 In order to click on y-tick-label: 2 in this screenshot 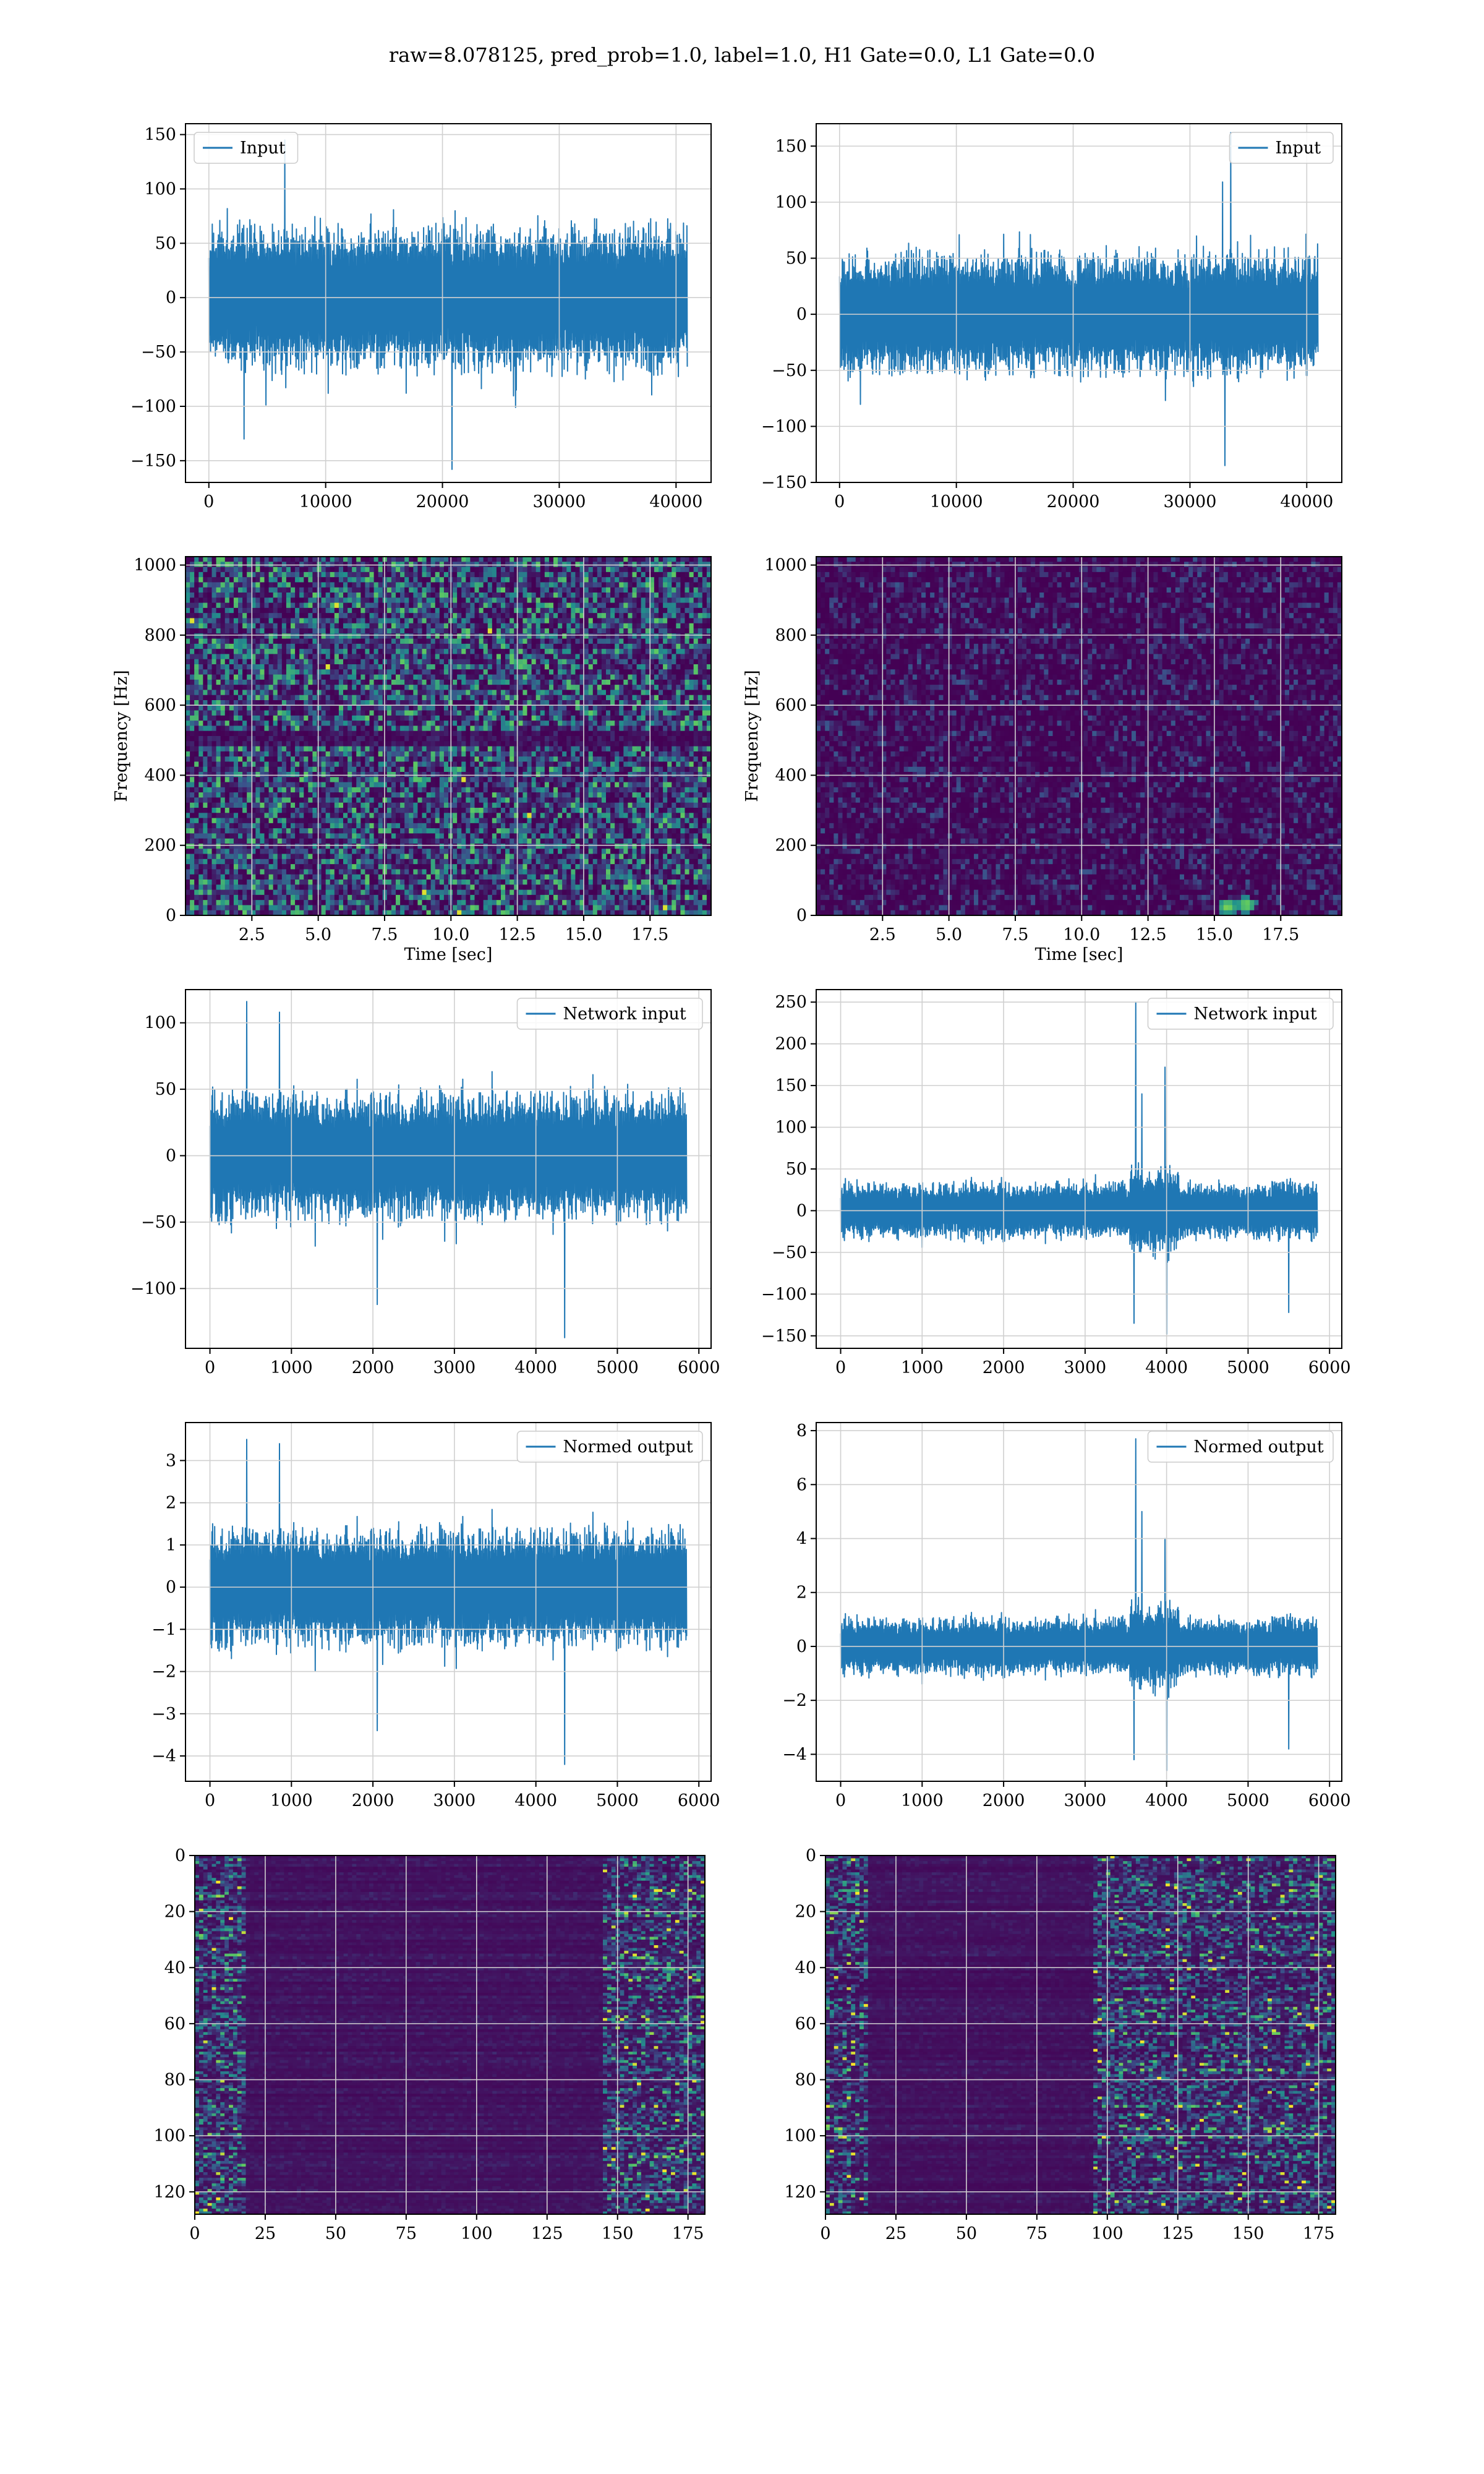, I will do `click(801, 1593)`.